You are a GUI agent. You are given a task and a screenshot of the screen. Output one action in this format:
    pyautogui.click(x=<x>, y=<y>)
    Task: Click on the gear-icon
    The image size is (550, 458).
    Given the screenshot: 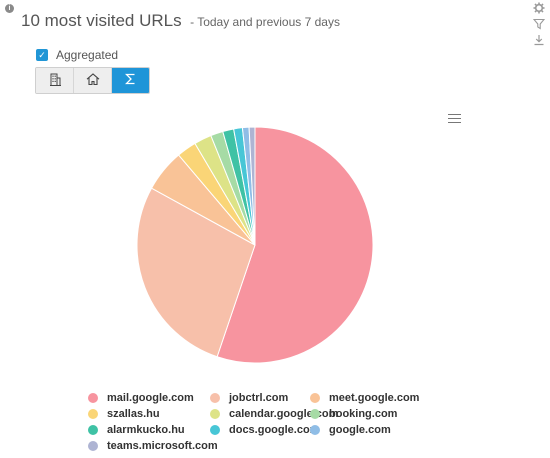 What is the action you would take?
    pyautogui.click(x=539, y=9)
    